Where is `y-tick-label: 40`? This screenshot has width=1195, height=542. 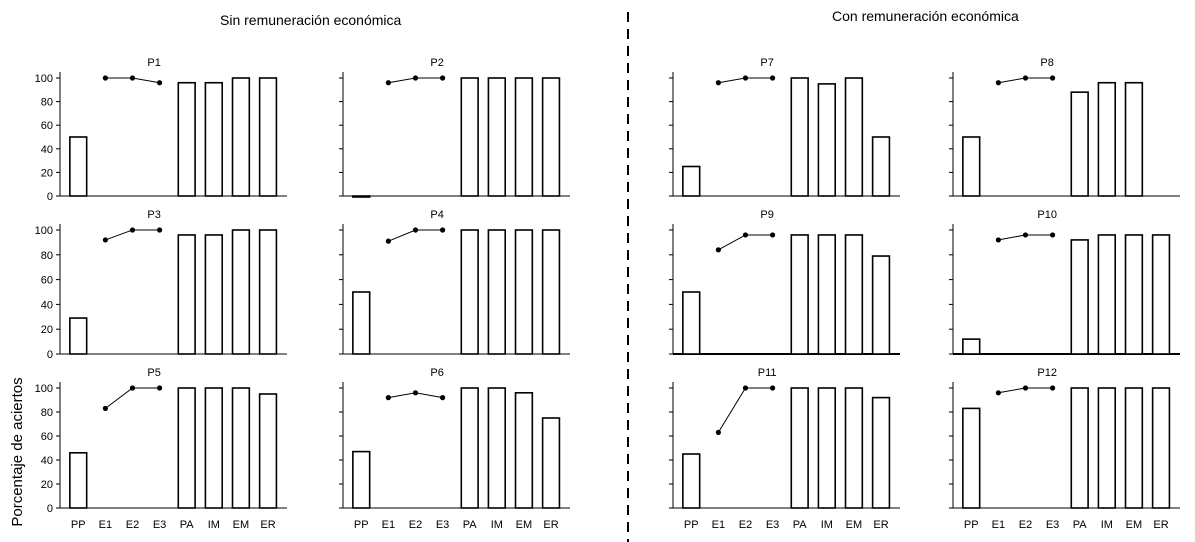
y-tick-label: 40 is located at coordinates (47, 150).